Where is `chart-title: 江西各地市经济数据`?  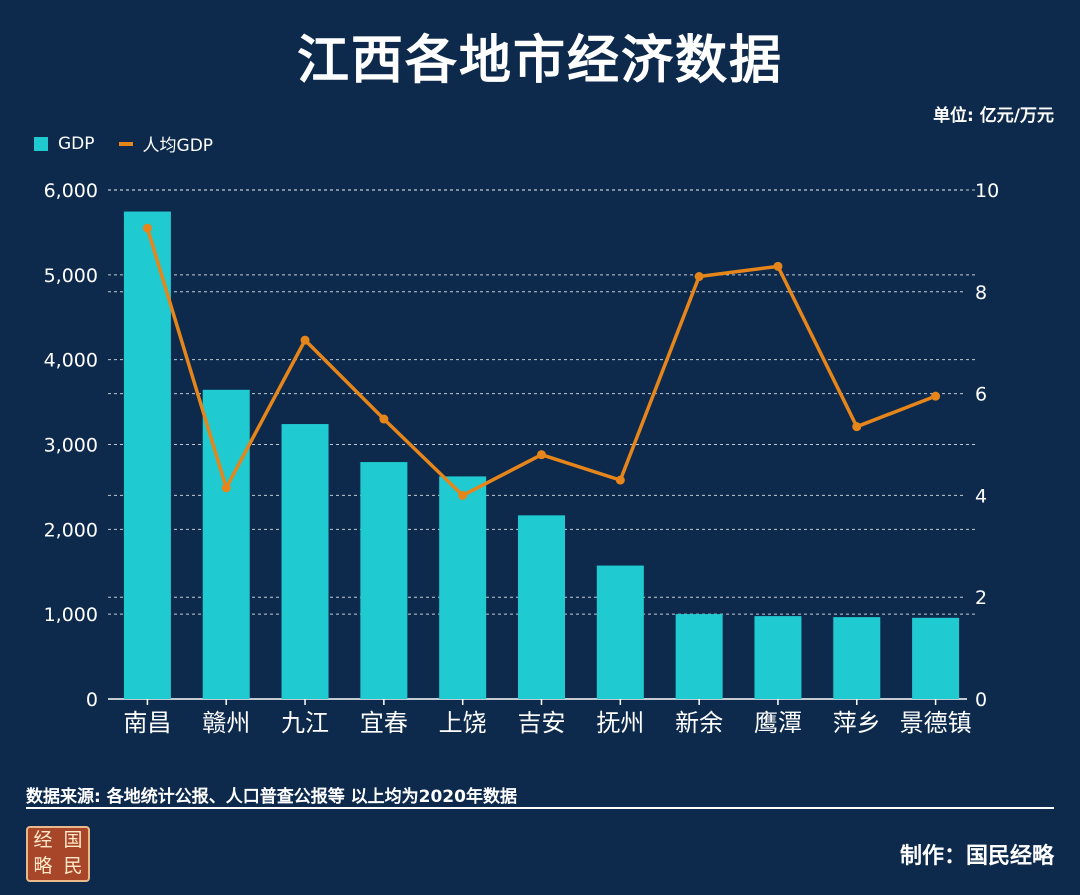
chart-title: 江西各地市经济数据 is located at coordinates (539, 61).